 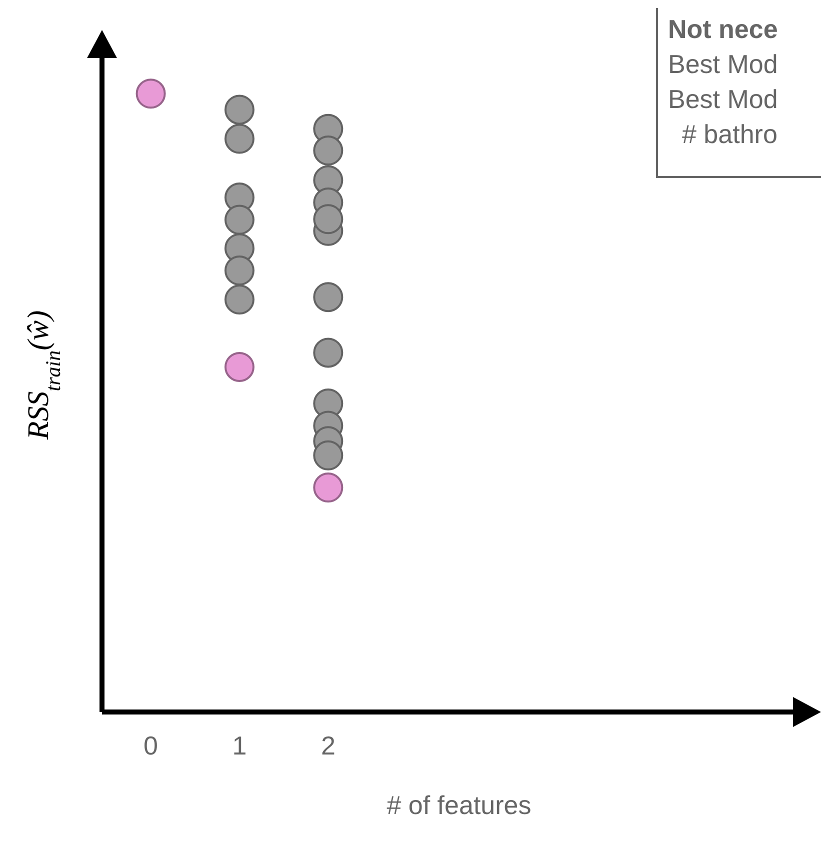 I want to click on x-axis-title: # of features, so click(x=459, y=805).